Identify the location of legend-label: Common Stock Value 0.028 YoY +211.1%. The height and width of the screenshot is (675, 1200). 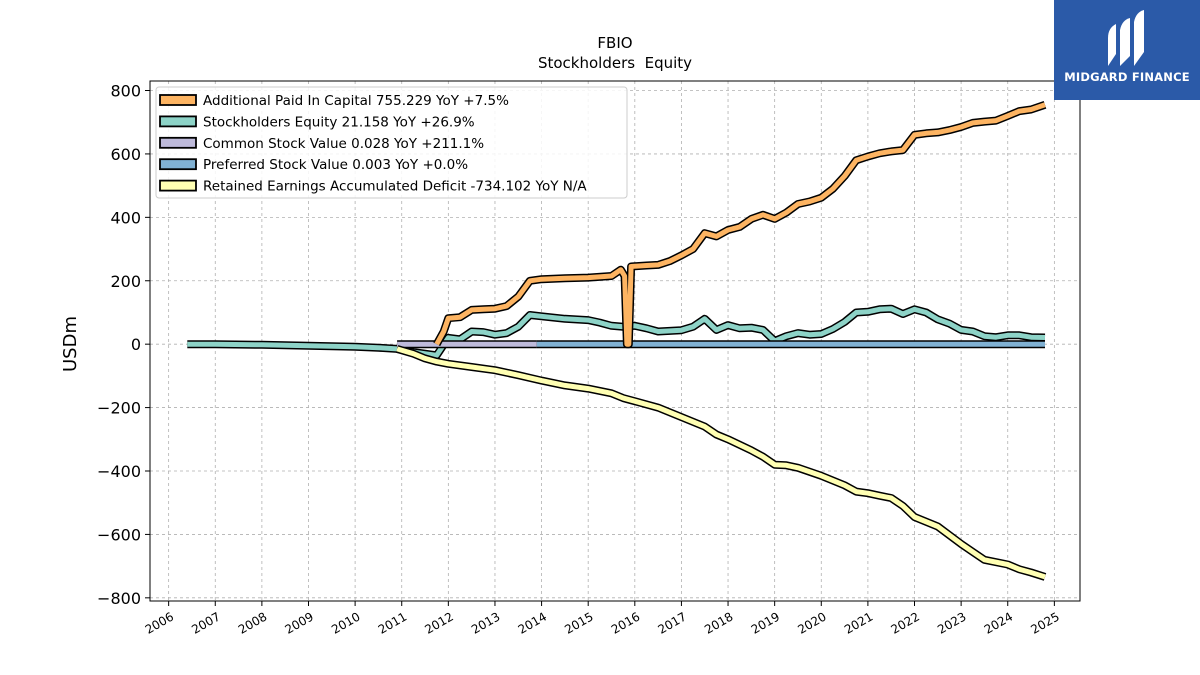
(343, 144).